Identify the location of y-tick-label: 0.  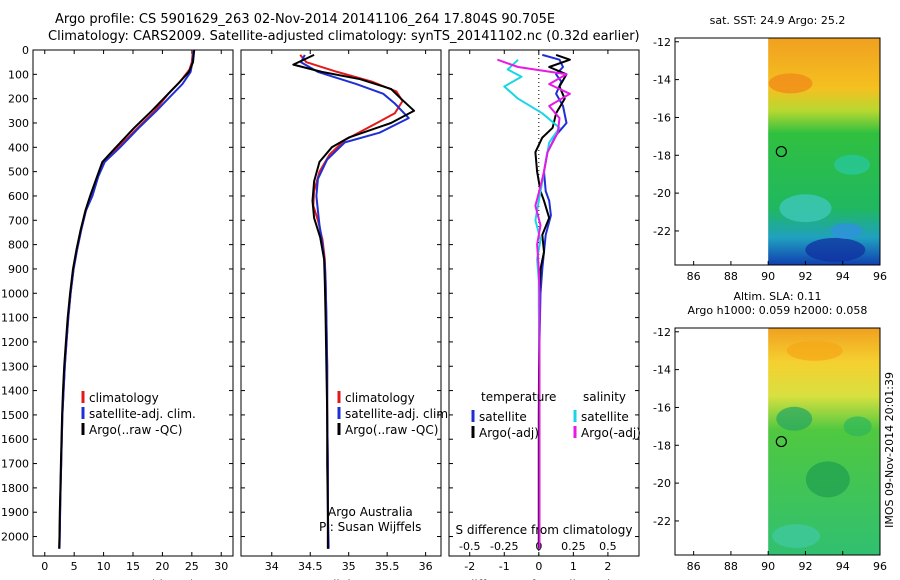
(25, 50).